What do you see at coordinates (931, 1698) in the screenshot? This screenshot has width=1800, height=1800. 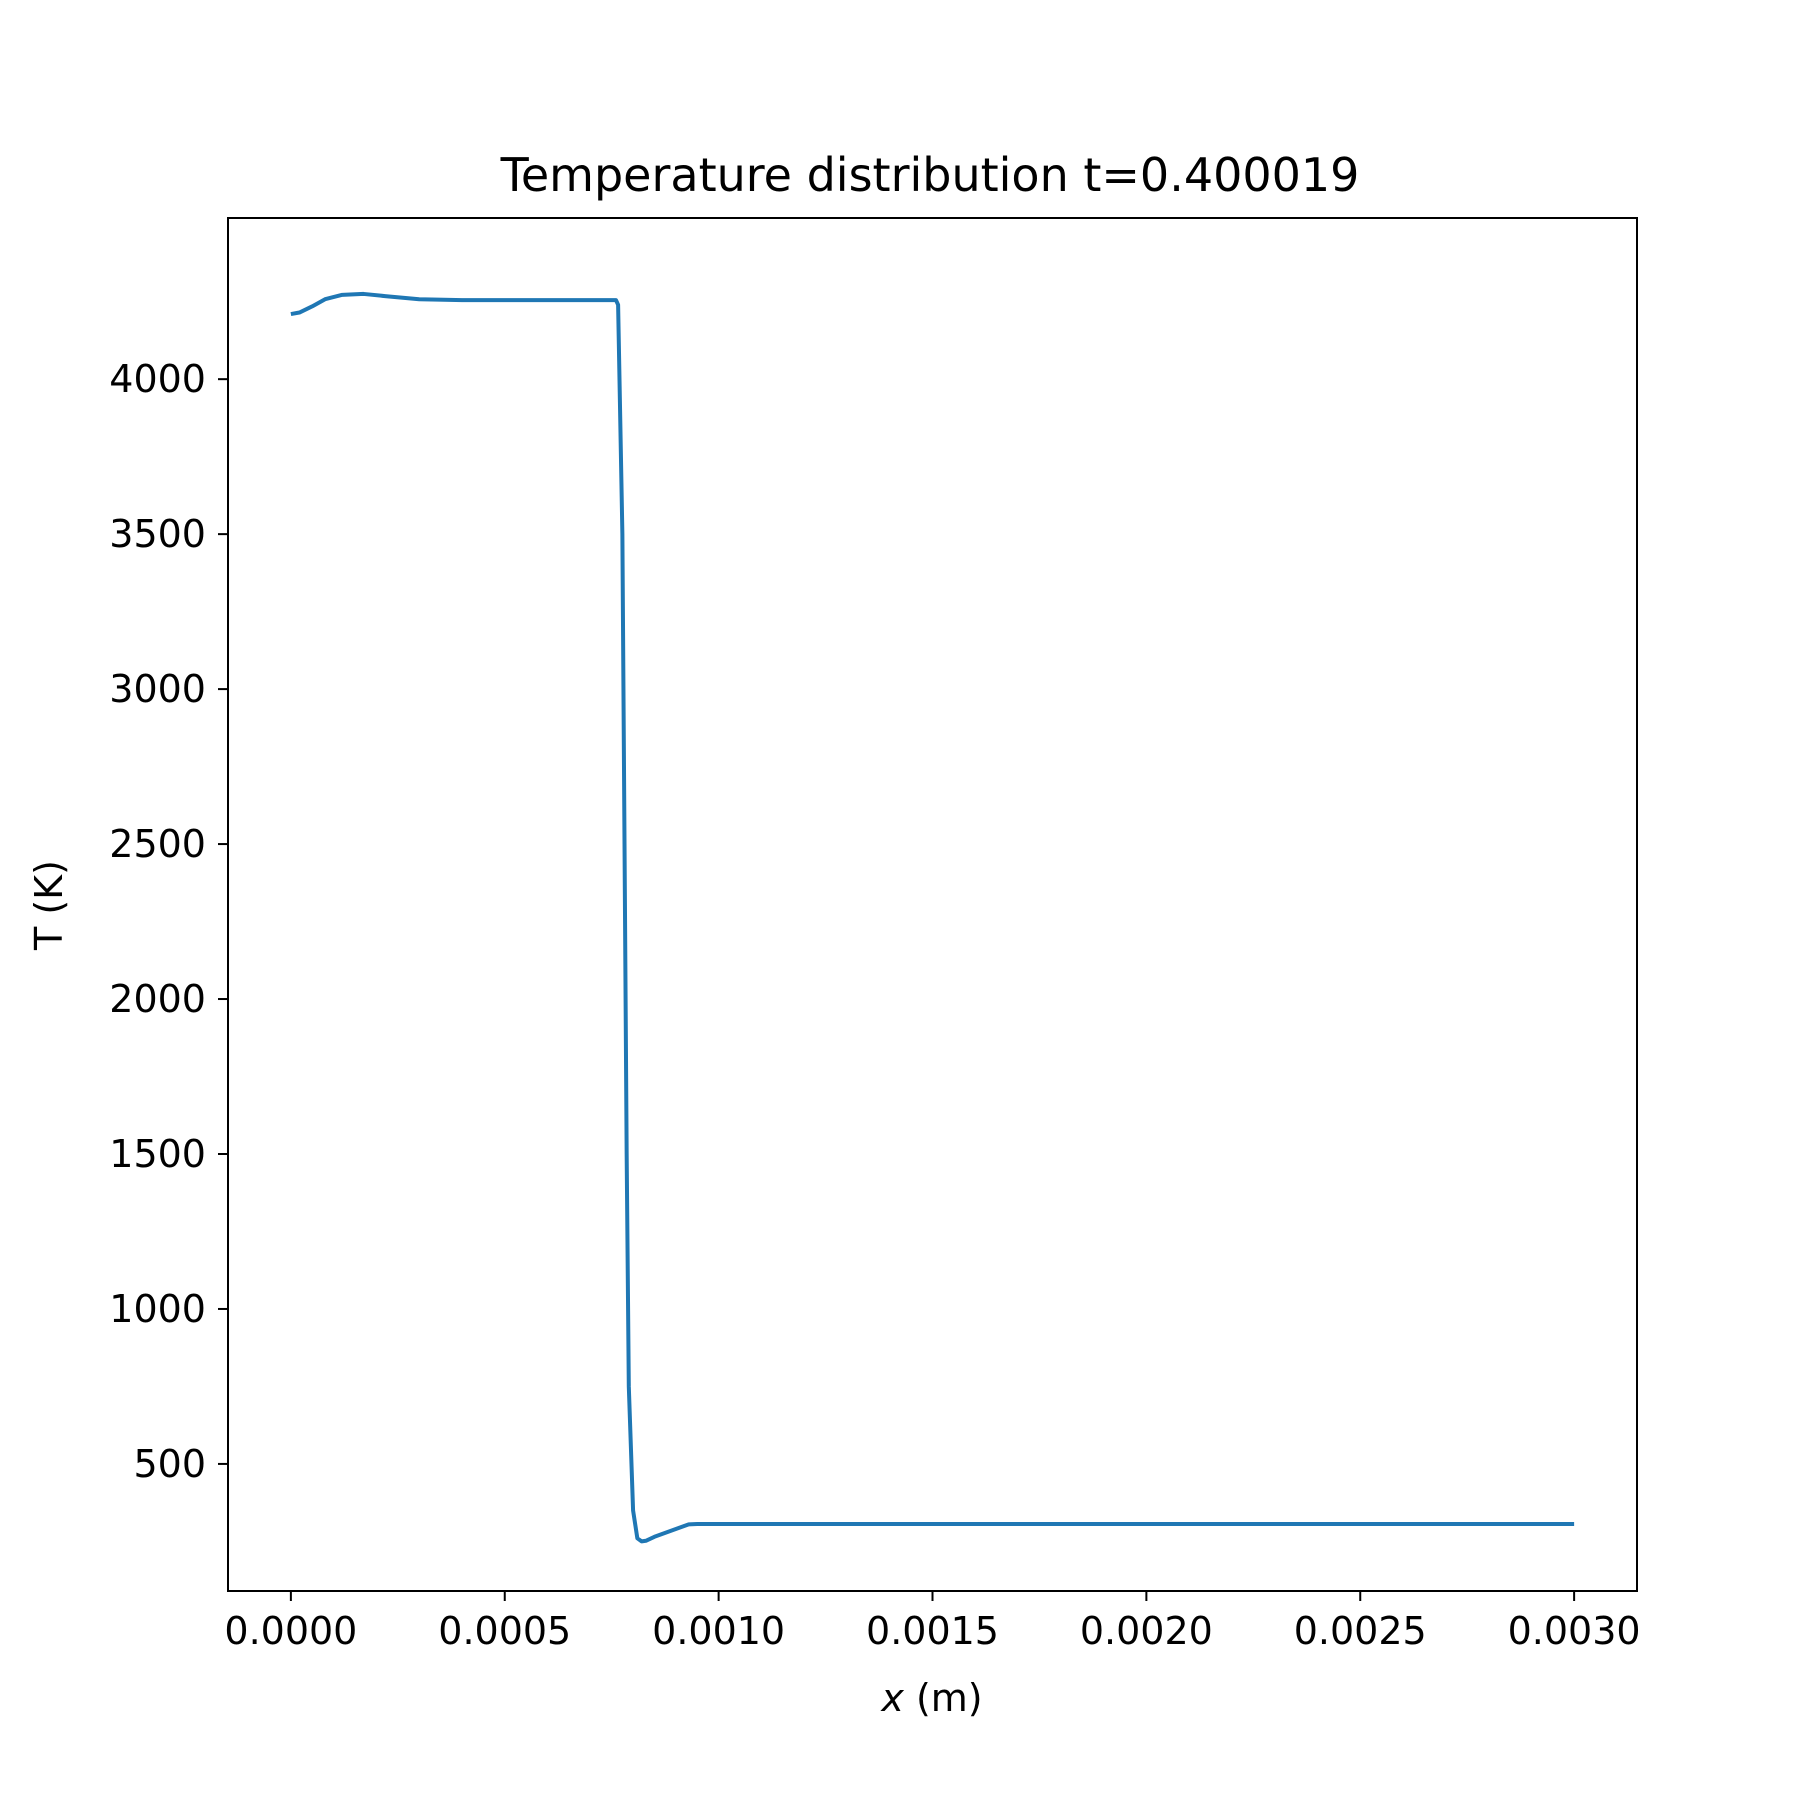 I see `x-axis-label: x (m)` at bounding box center [931, 1698].